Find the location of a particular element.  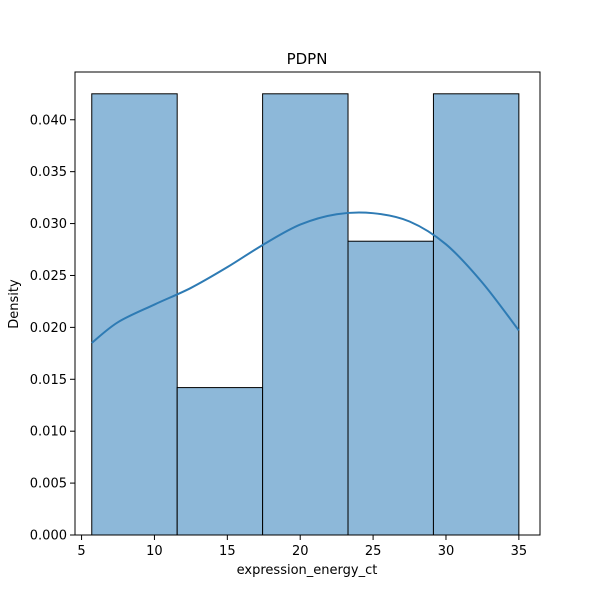

x-tick-label: 10 is located at coordinates (154, 551).